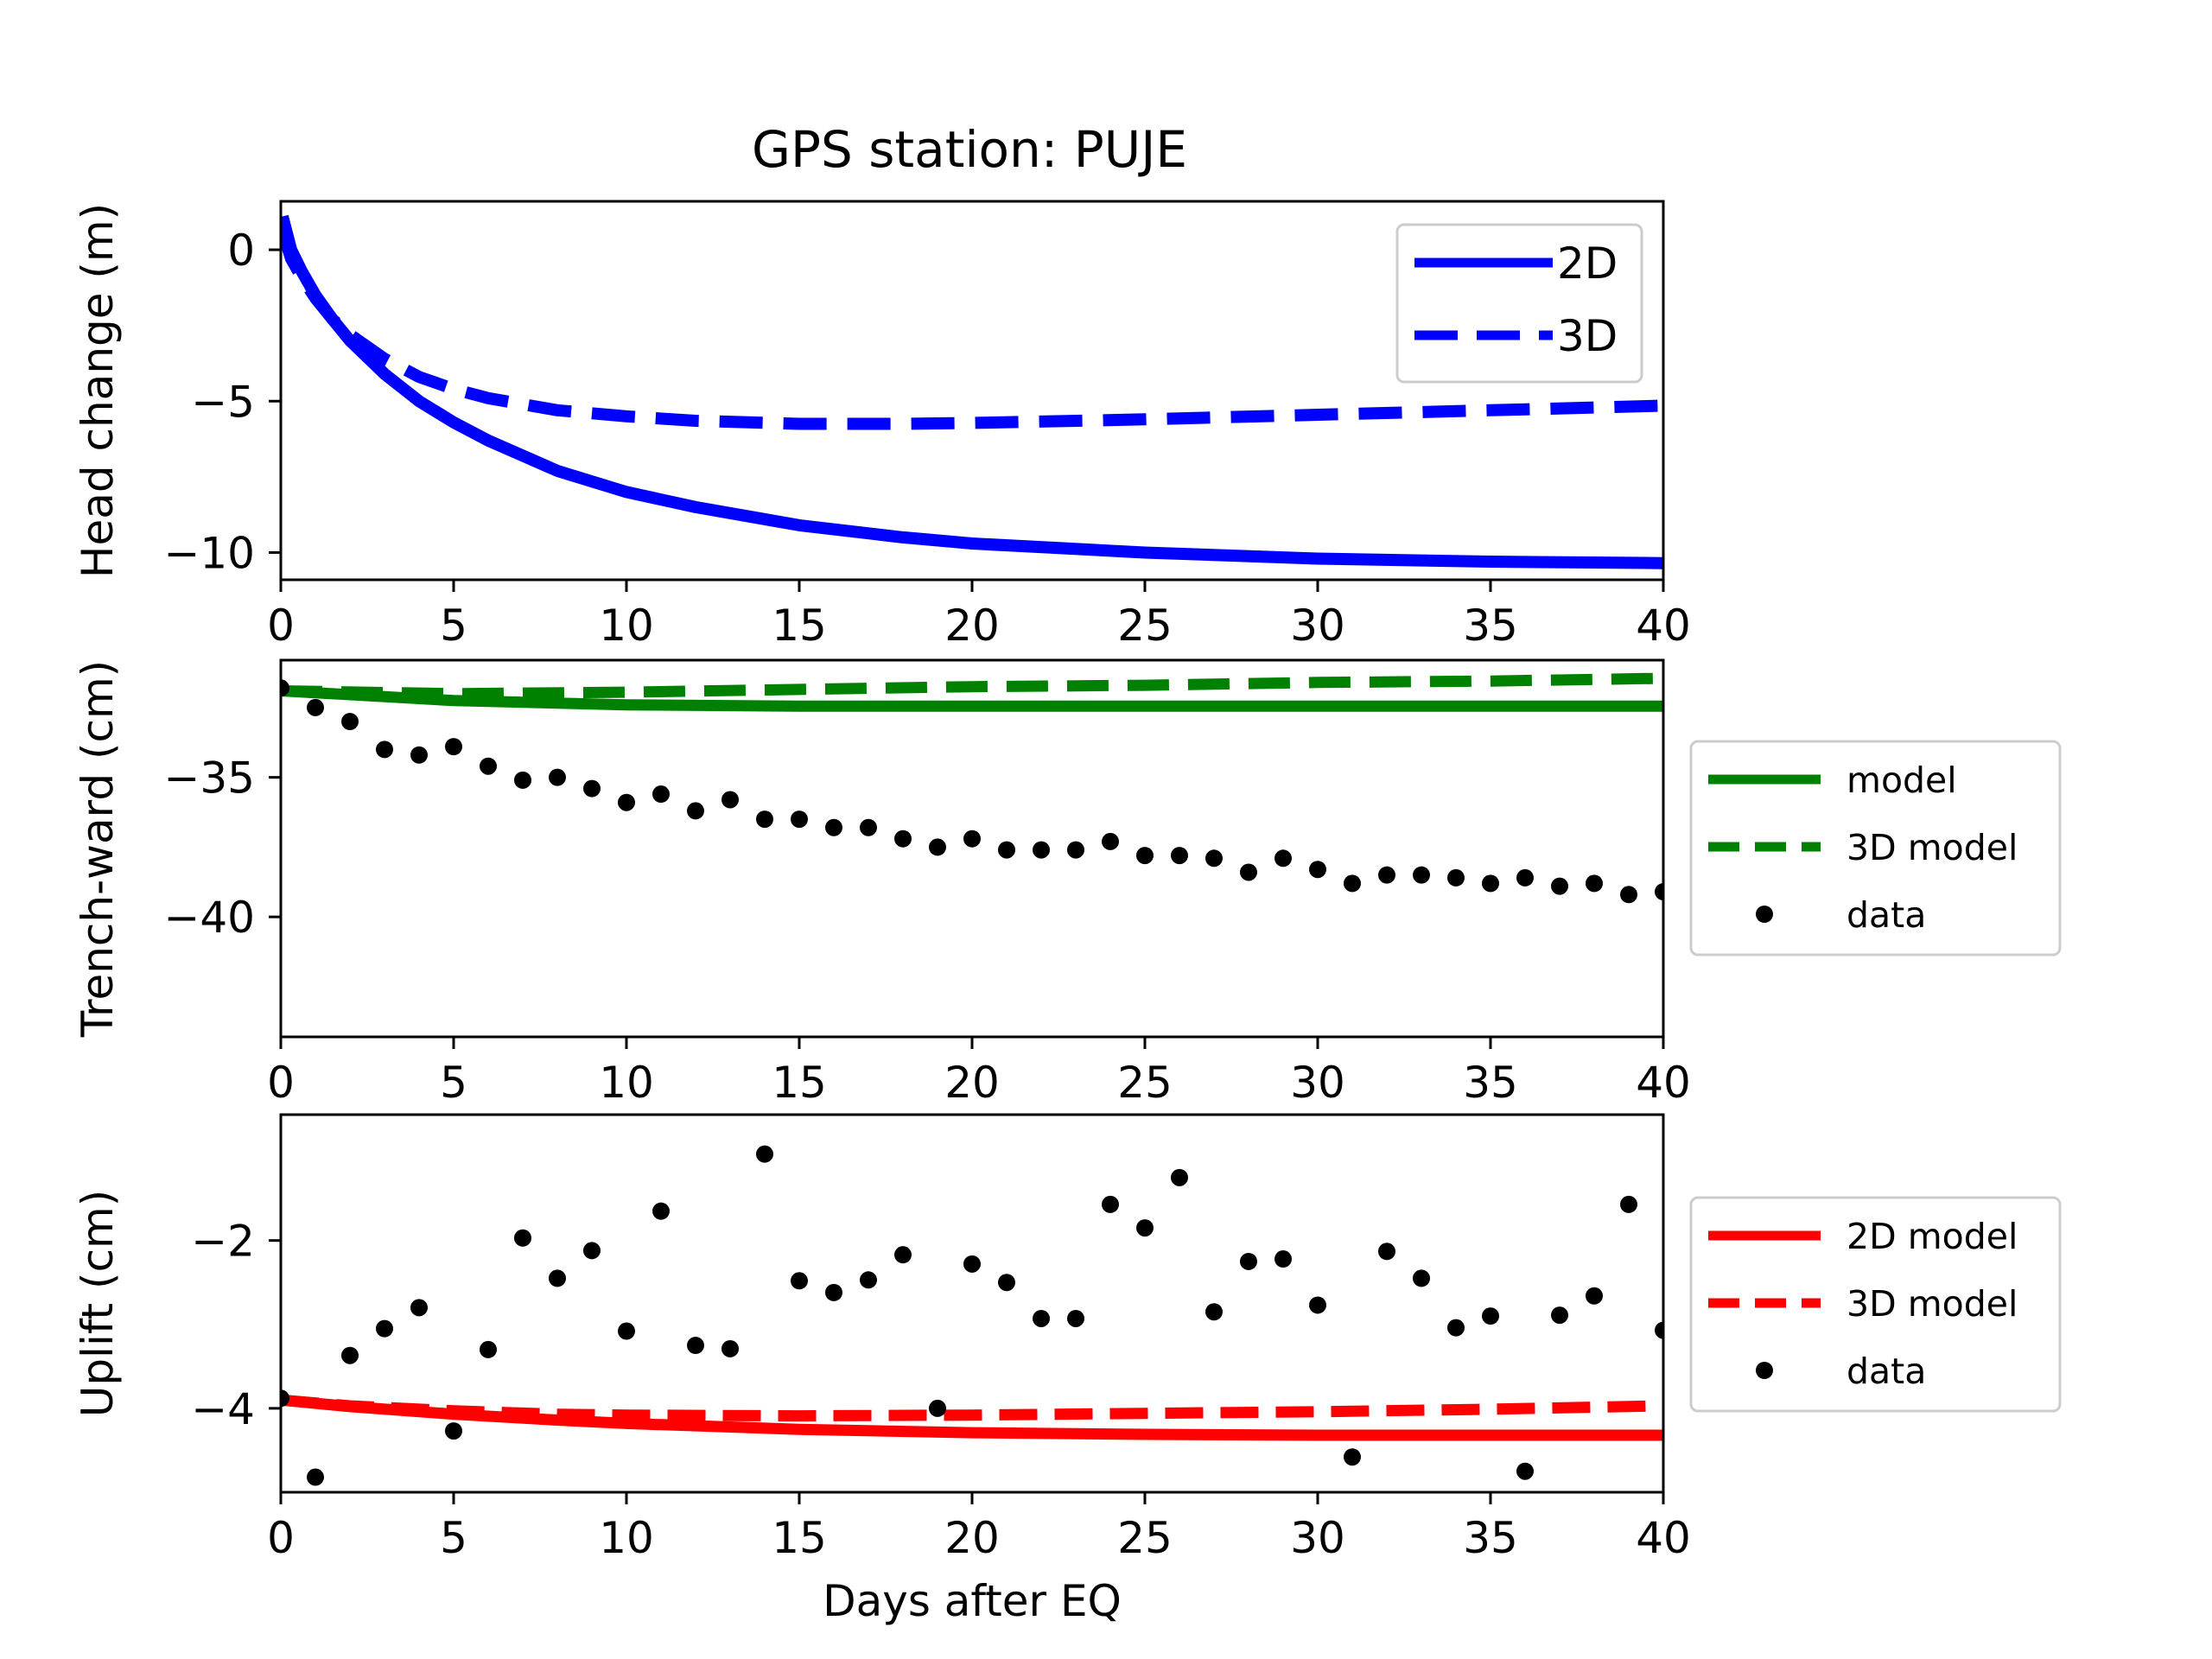 The image size is (2212, 1659). Describe the element at coordinates (1516, 263) in the screenshot. I see `legend-entry: 2D` at that location.